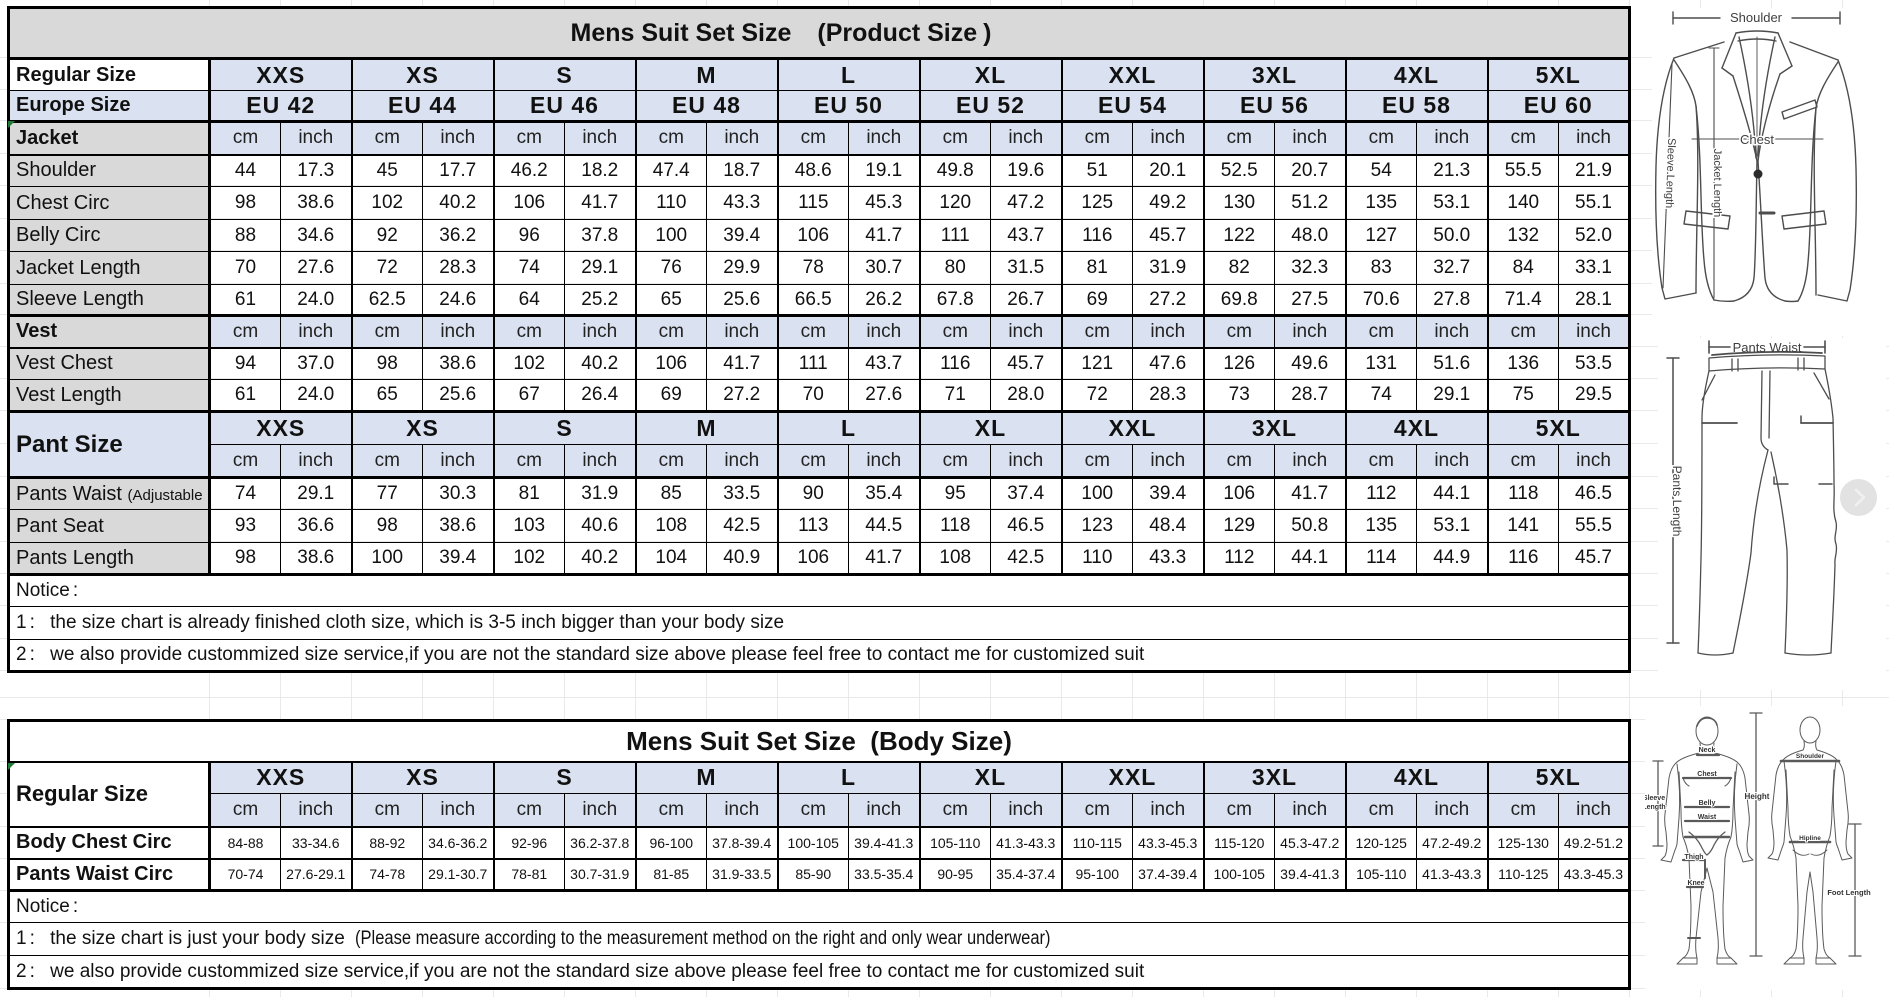 The width and height of the screenshot is (1889, 997). Describe the element at coordinates (1655, 807) in the screenshot. I see `svg-text: Length` at that location.